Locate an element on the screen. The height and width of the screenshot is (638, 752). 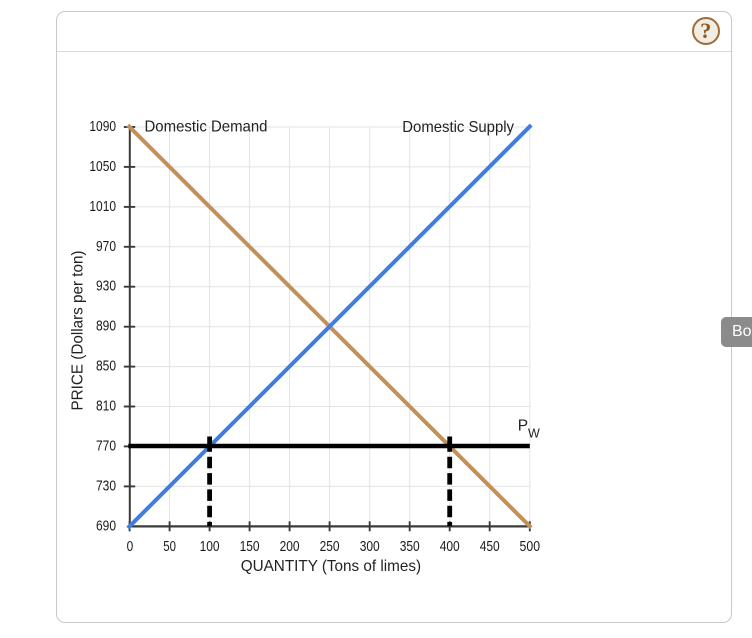
svg-text: 850 is located at coordinates (106, 367).